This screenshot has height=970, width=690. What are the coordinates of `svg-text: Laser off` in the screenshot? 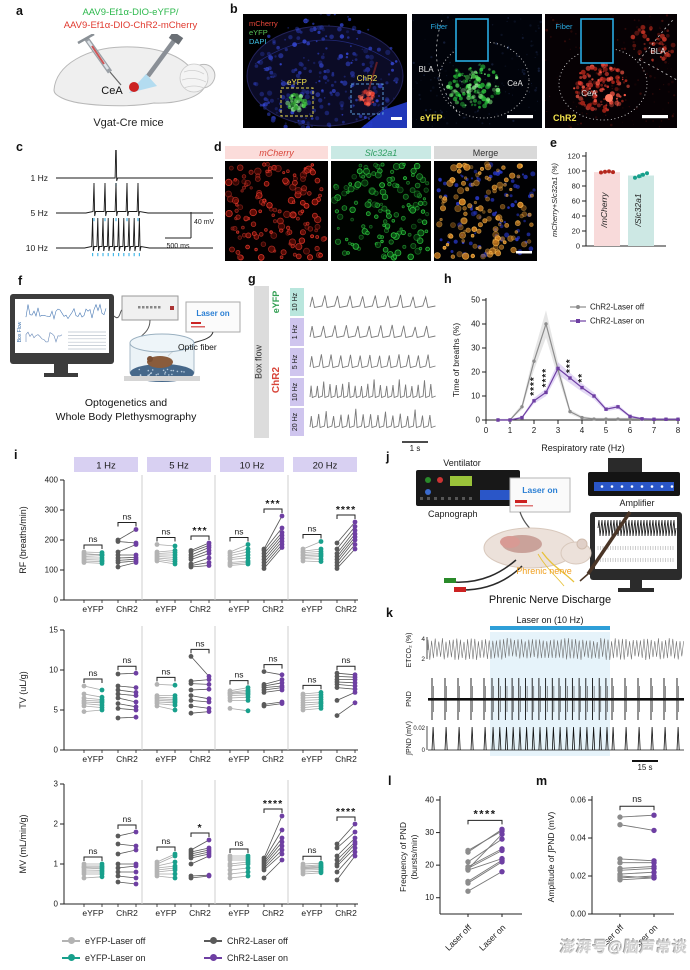 It's located at (458, 937).